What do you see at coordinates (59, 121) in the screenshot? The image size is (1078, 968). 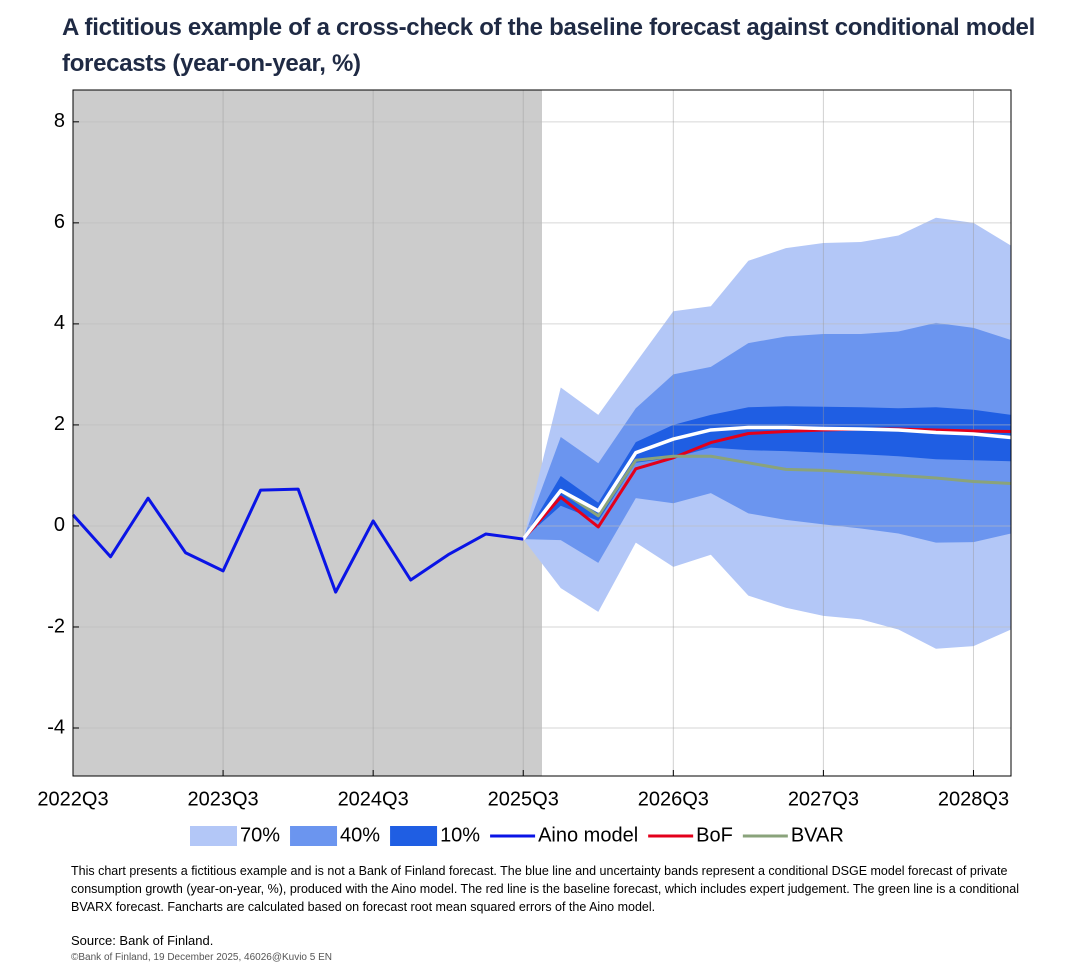 I see `y-tick-label: 8` at bounding box center [59, 121].